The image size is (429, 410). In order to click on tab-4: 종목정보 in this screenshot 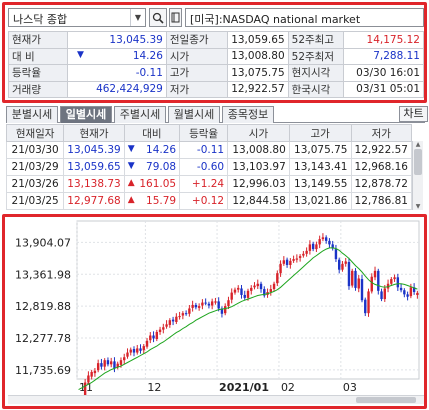, I will do `click(248, 114)`.